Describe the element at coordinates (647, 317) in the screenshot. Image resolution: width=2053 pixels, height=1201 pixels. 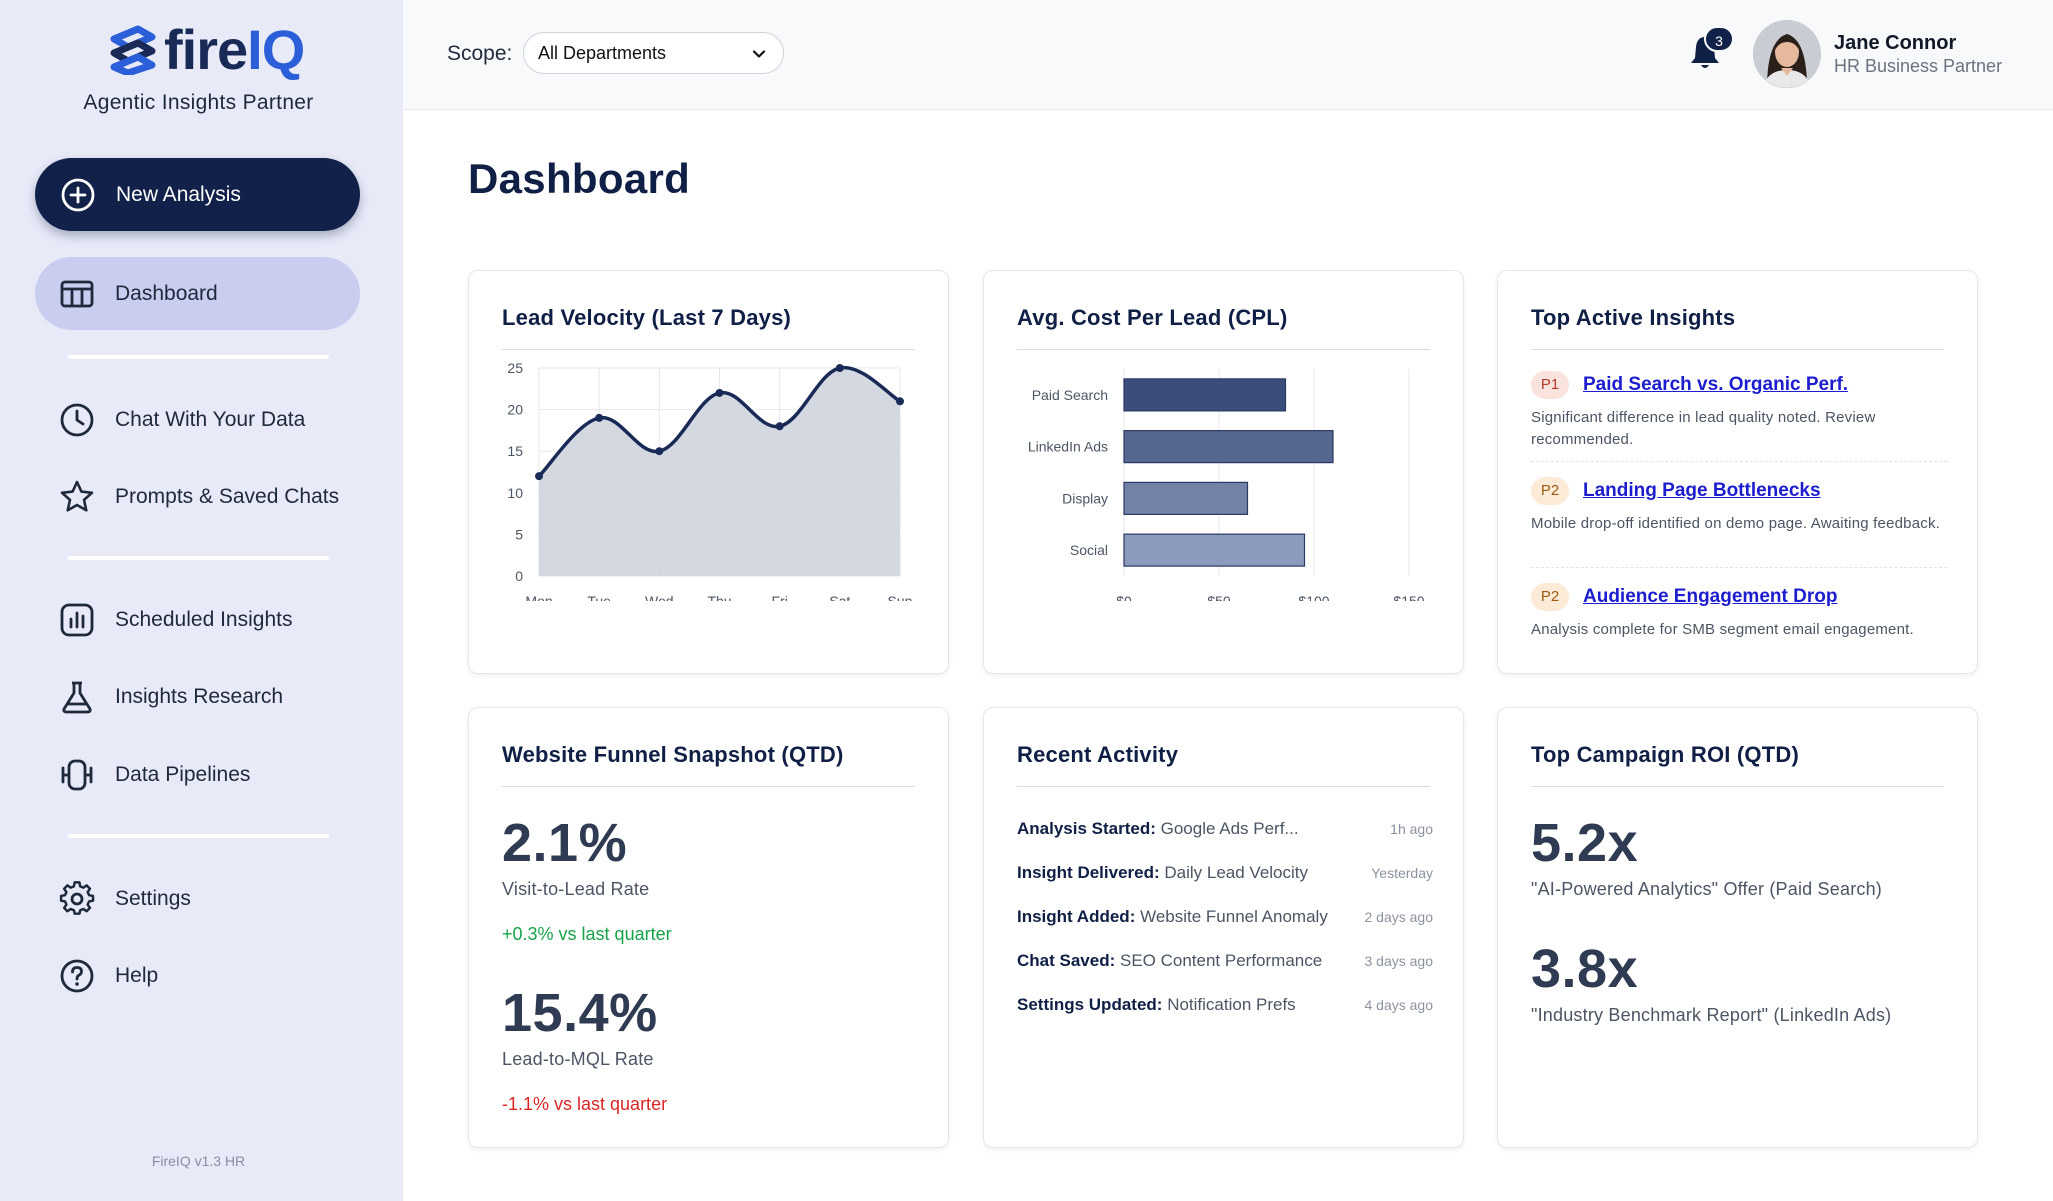
I see `card-title: Lead Velocity (Last 7 Days)` at that location.